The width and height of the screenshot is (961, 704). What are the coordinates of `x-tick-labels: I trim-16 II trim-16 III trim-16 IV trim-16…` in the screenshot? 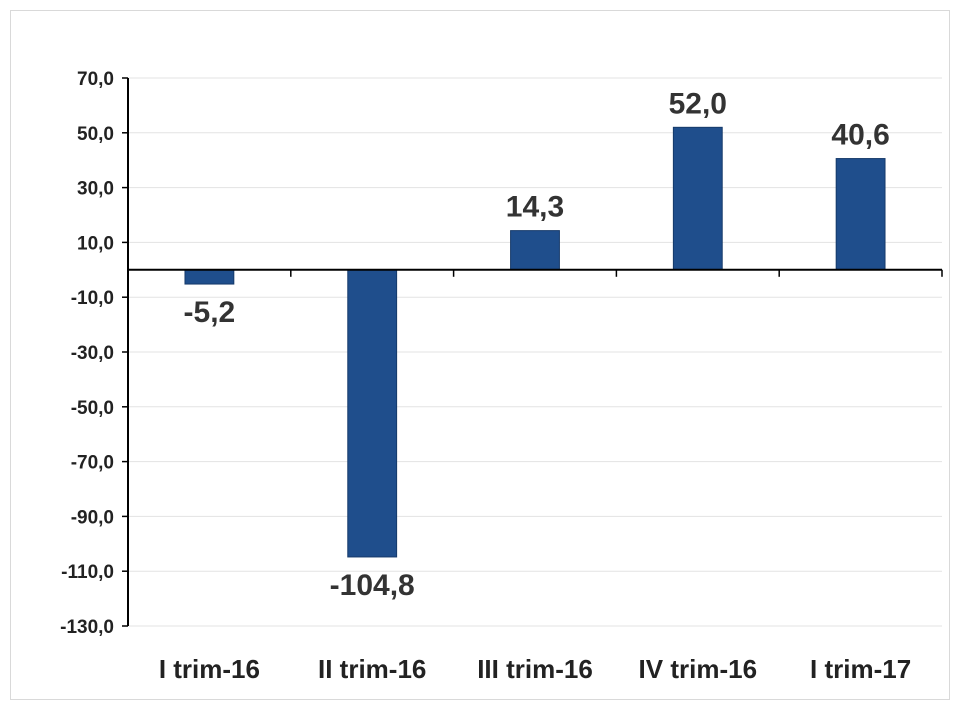 It's located at (535, 669).